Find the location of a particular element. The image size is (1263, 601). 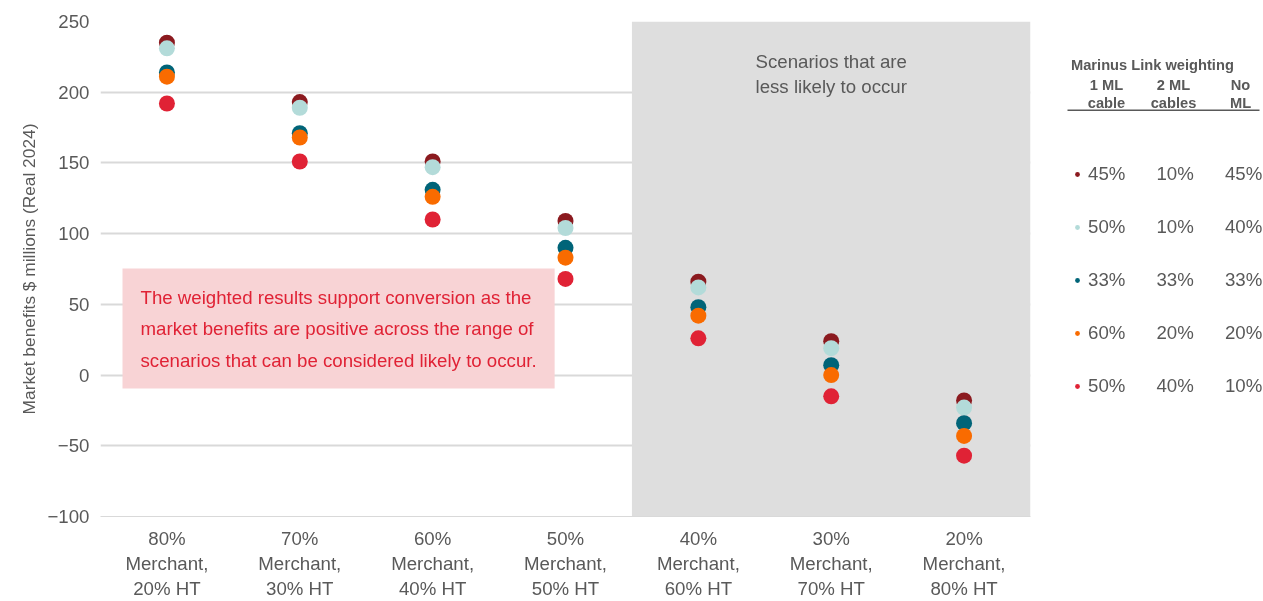

y-tick-label: 100 is located at coordinates (74, 234).